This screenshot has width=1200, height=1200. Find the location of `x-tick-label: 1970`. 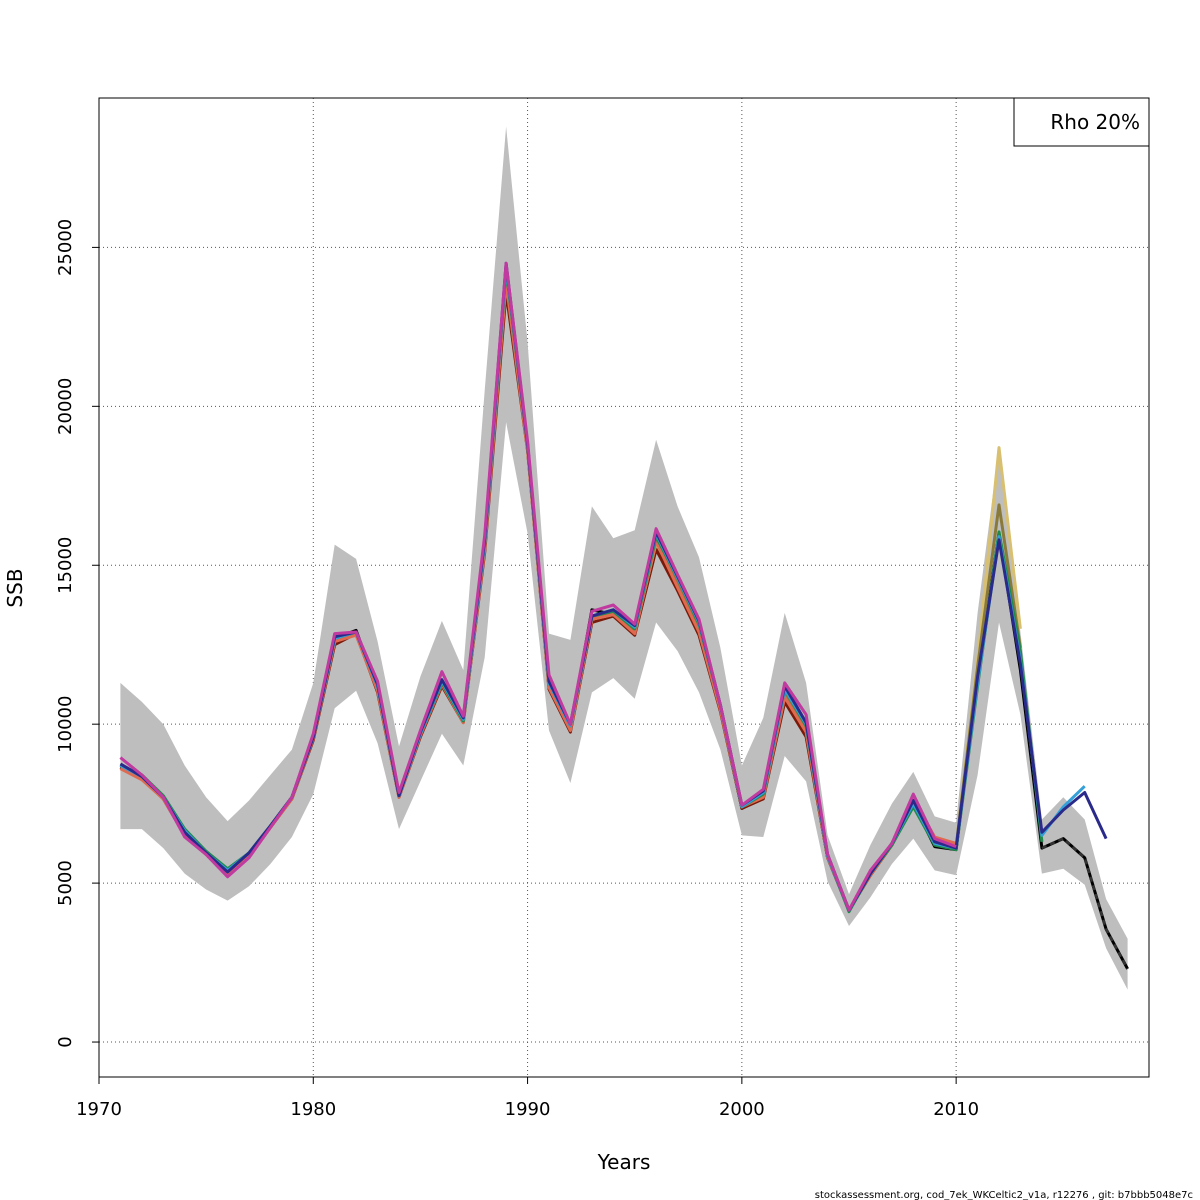

x-tick-label: 1970 is located at coordinates (99, 1109).